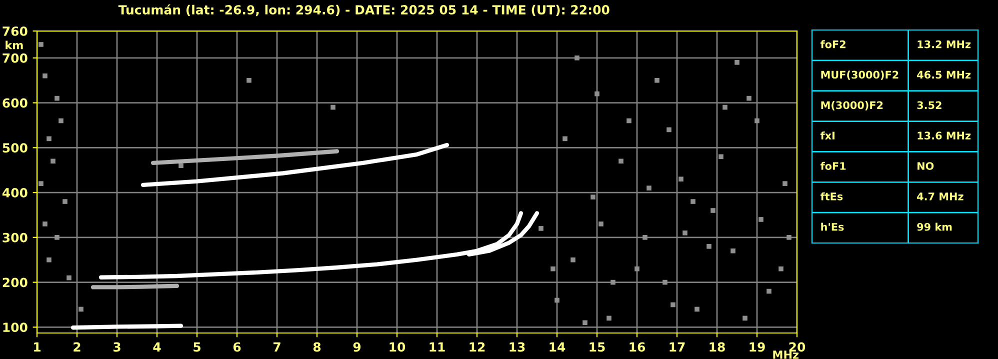 This screenshot has height=359, width=998. What do you see at coordinates (859, 75) in the screenshot?
I see `text: MUF(3000)F2` at bounding box center [859, 75].